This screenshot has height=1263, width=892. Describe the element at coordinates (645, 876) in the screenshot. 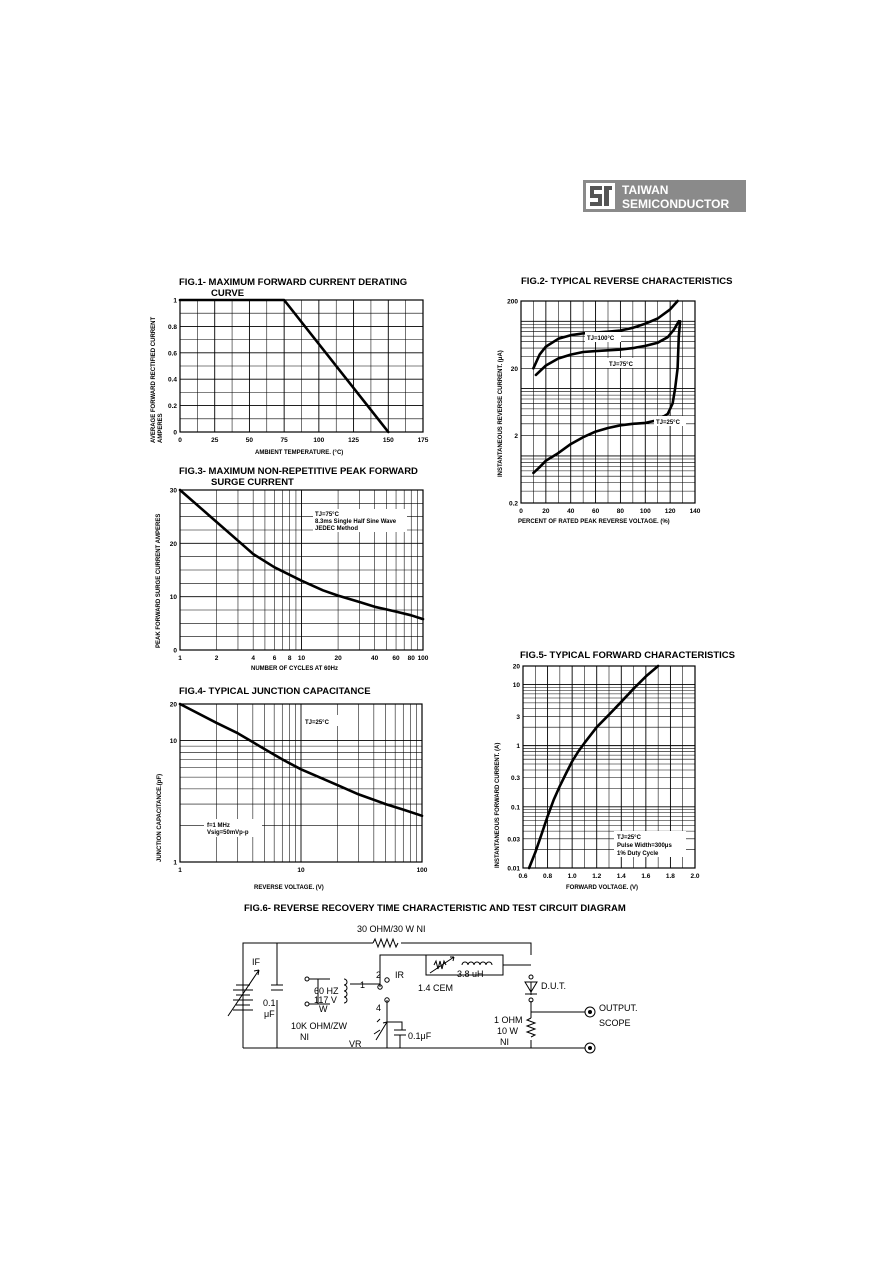

I see `fig5-xtick-label: 1.6` at that location.